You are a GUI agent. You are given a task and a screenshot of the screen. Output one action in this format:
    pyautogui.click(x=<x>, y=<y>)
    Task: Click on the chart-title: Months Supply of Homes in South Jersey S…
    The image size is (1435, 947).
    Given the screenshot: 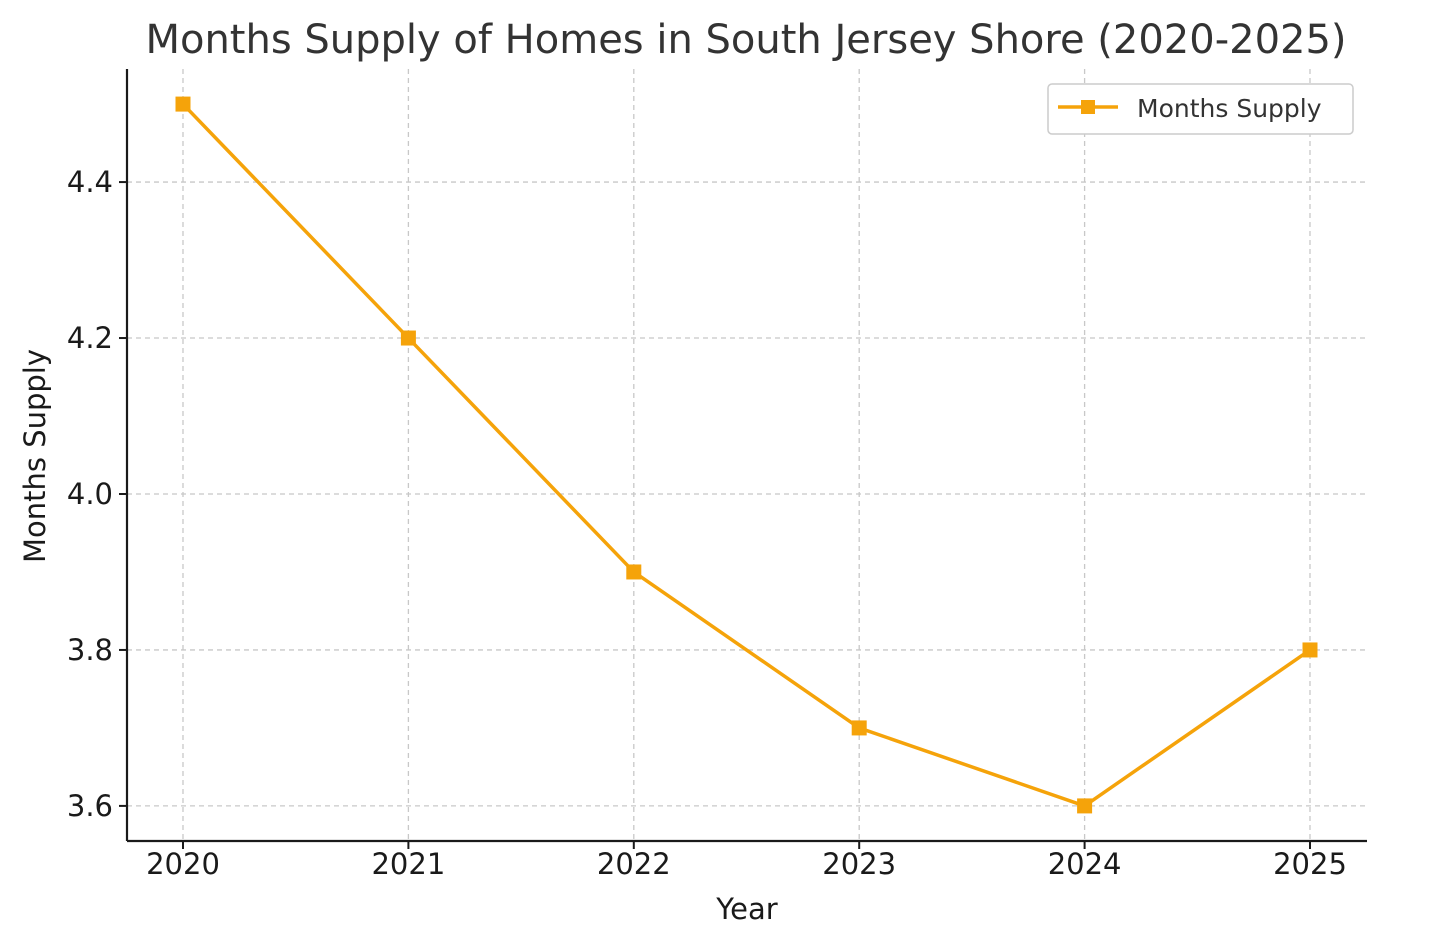 What is the action you would take?
    pyautogui.click(x=745, y=40)
    